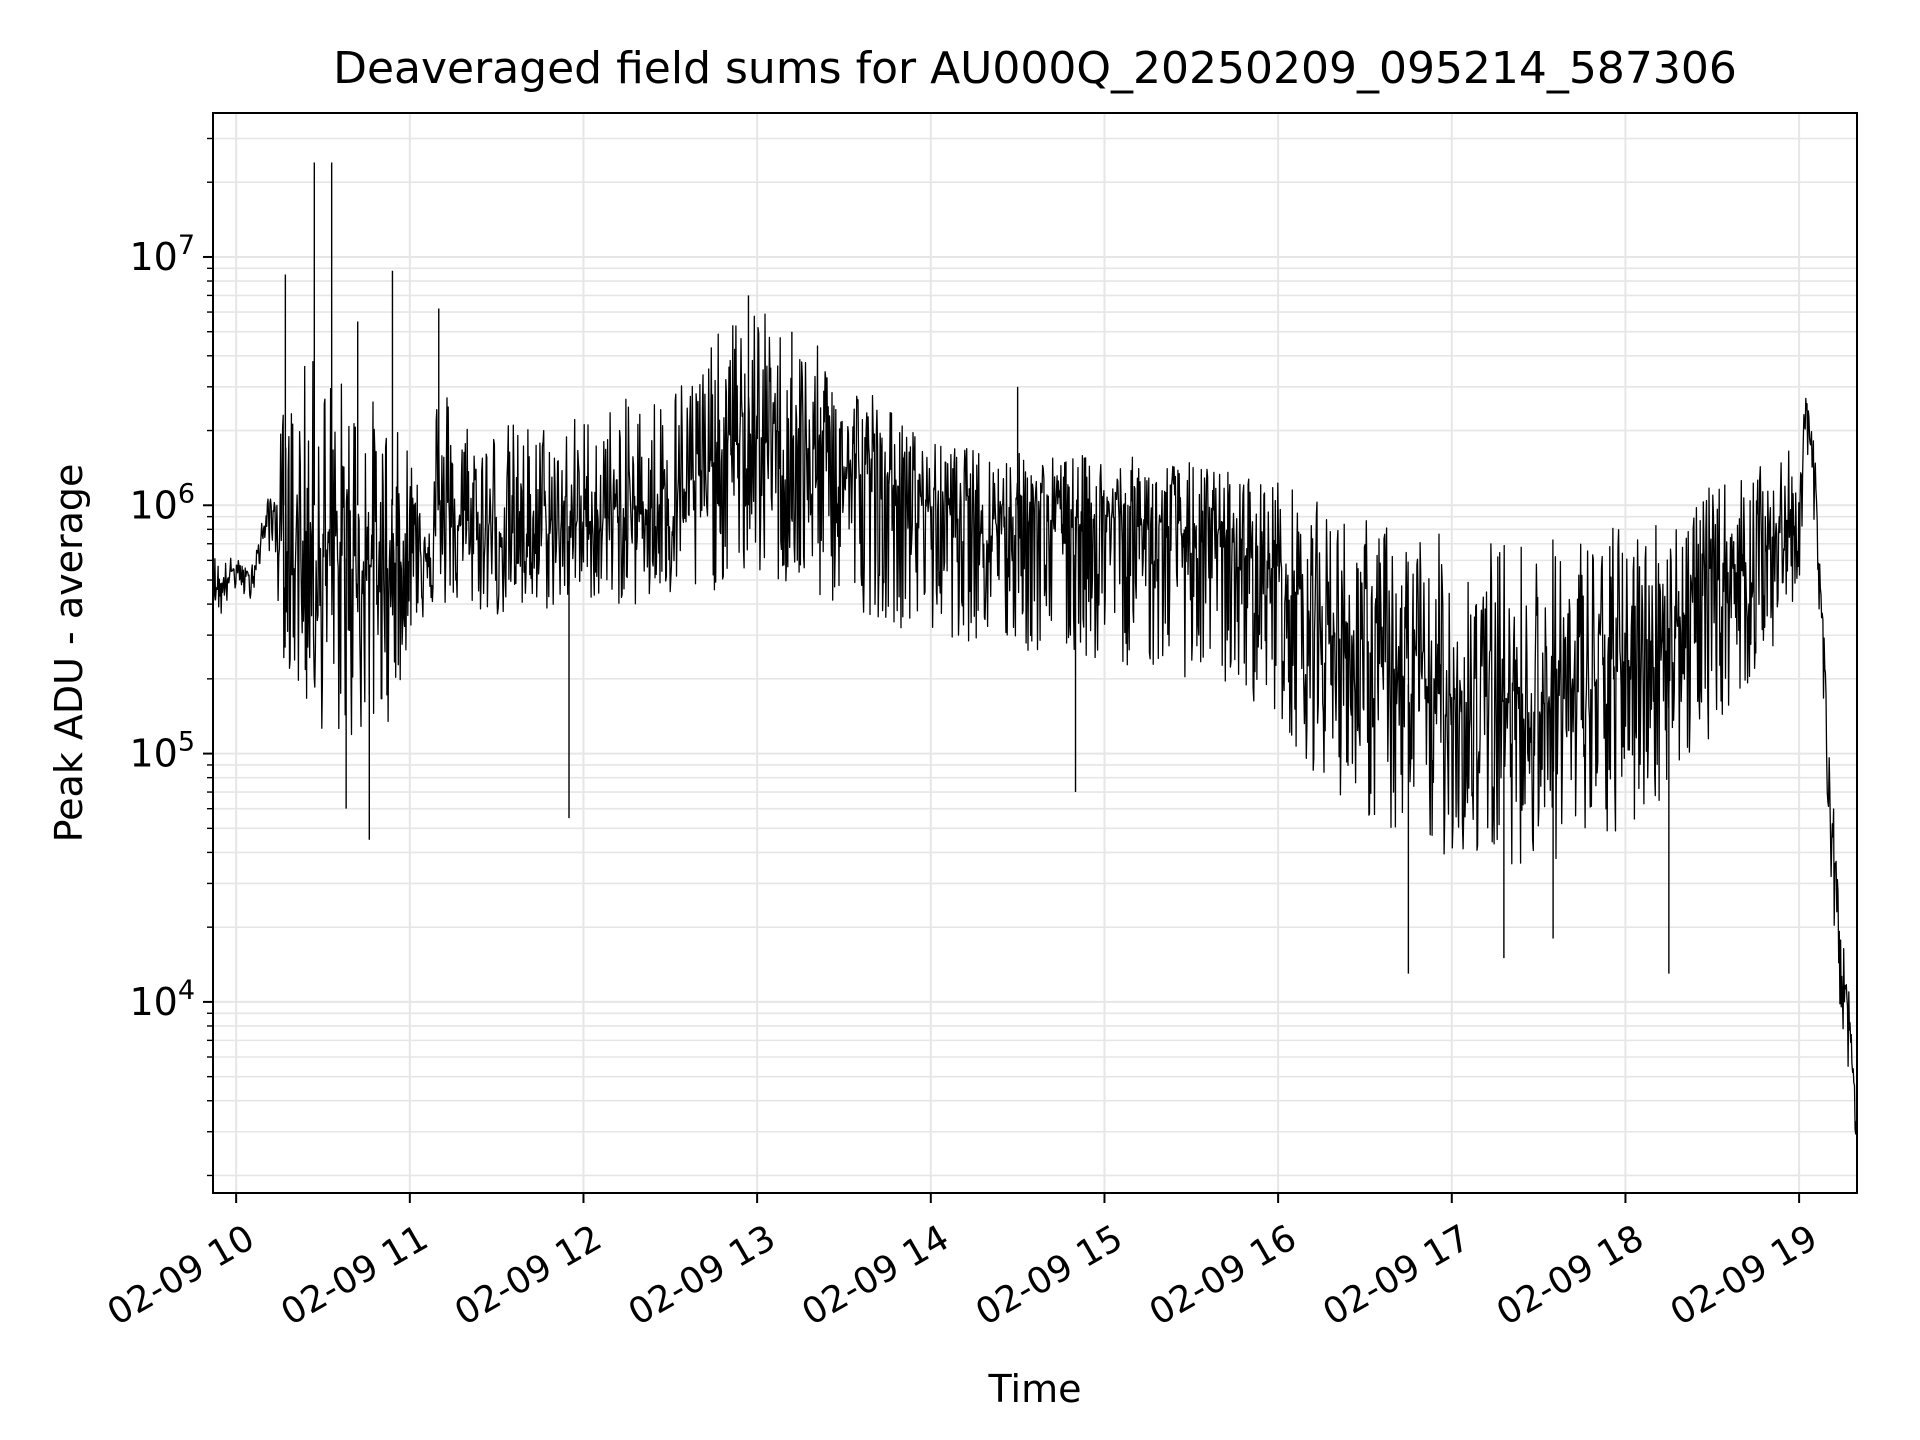  Describe the element at coordinates (69, 653) in the screenshot. I see `y-axis-label: Peak ADU - average` at that location.